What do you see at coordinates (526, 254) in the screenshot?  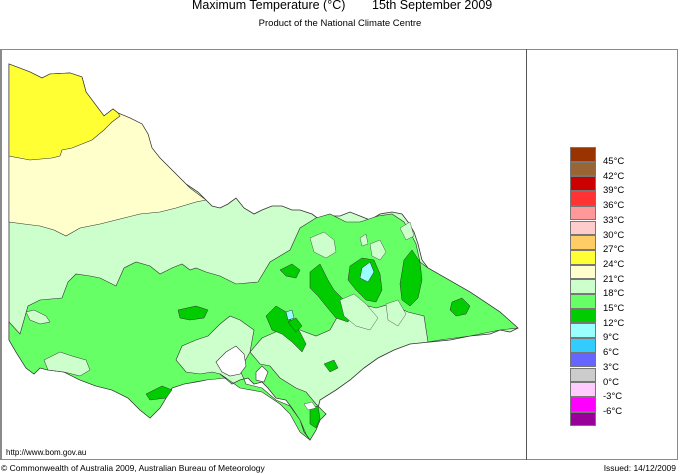 I see `legend-divider` at bounding box center [526, 254].